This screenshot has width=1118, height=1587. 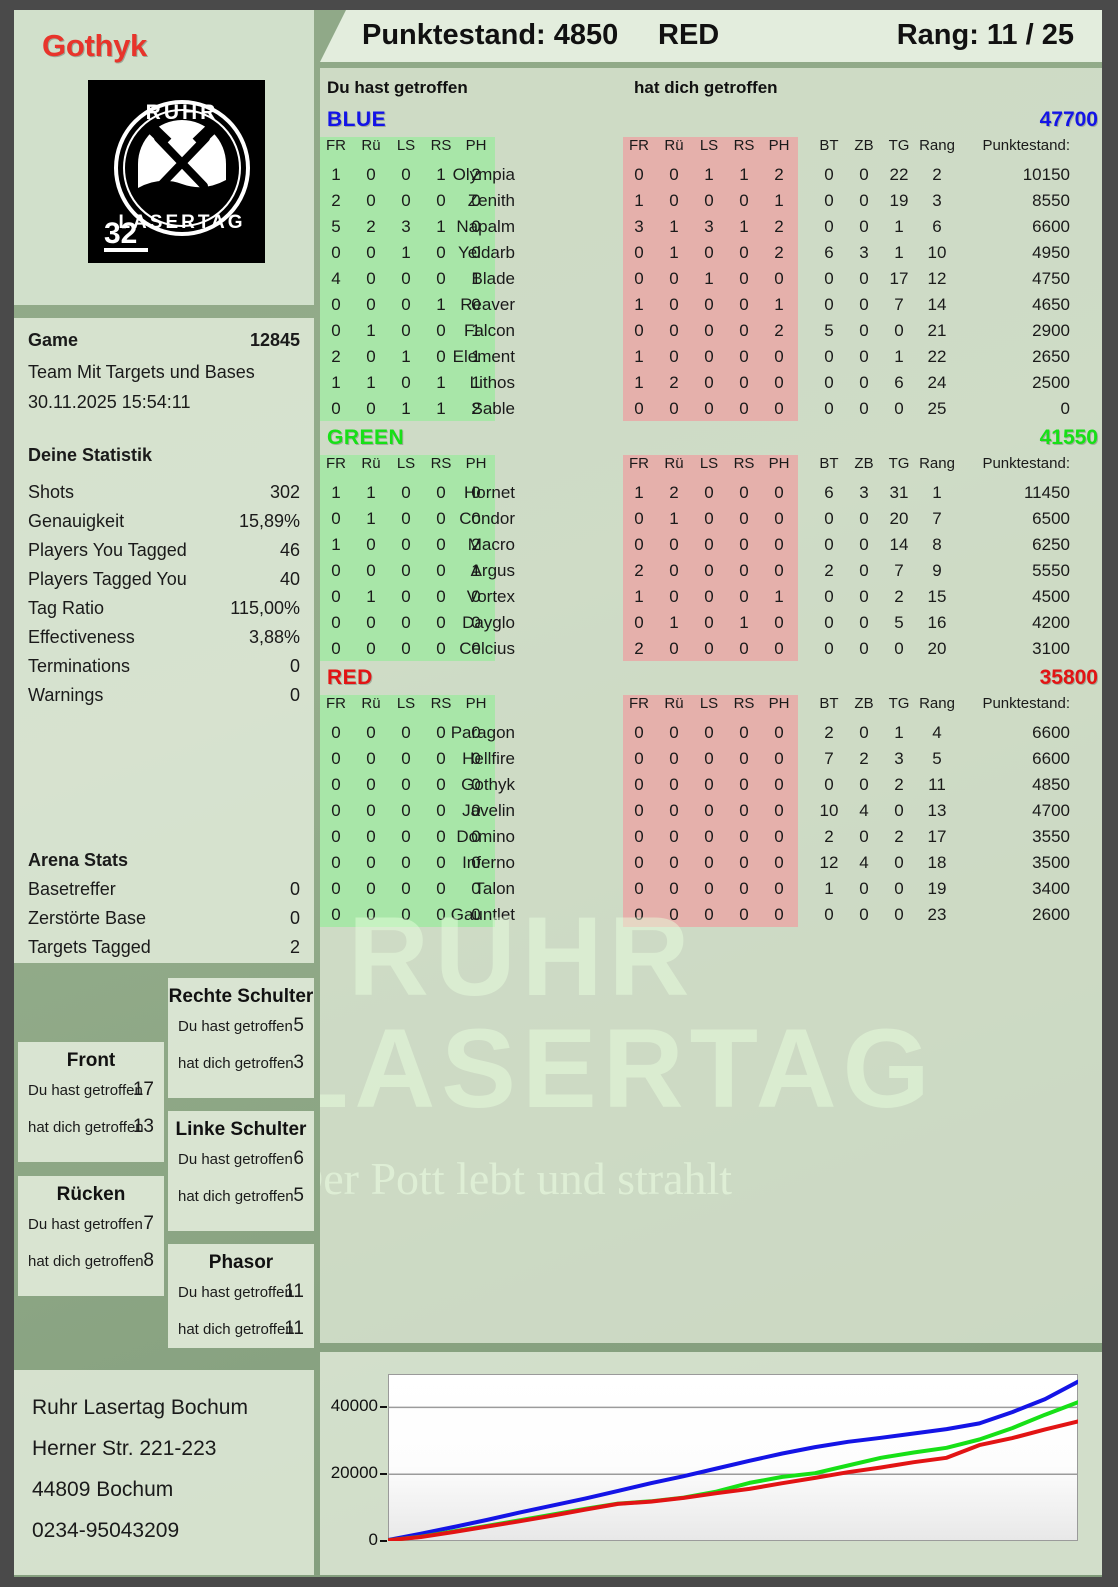 I want to click on team-total-blue: 47700, so click(x=1068, y=119).